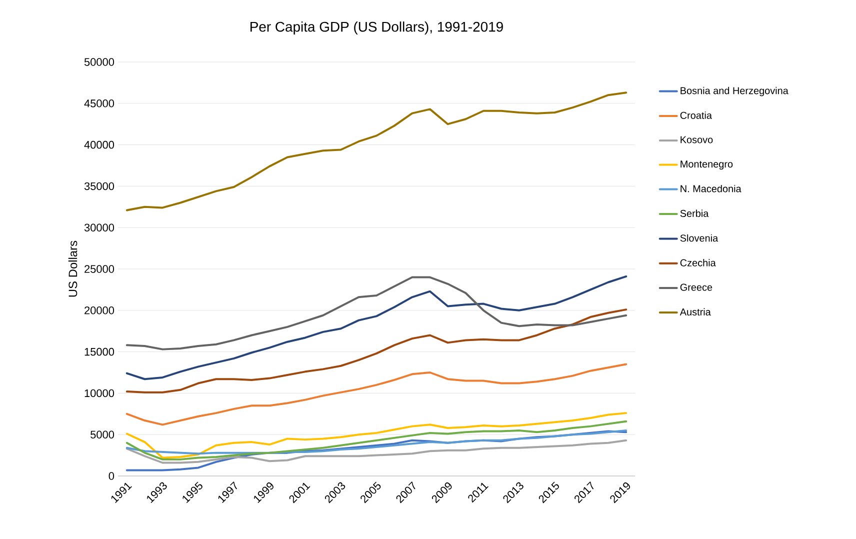  What do you see at coordinates (695, 312) in the screenshot?
I see `legend-label: Austria` at bounding box center [695, 312].